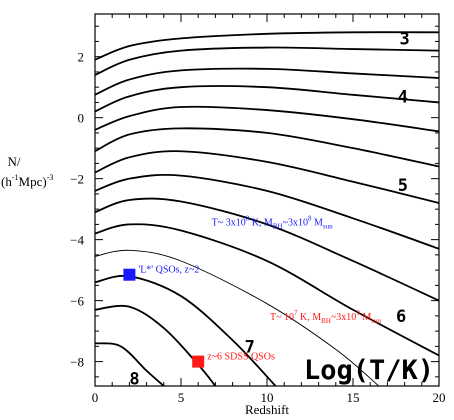  Describe the element at coordinates (77, 240) in the screenshot. I see `y-tick-label: −4` at that location.